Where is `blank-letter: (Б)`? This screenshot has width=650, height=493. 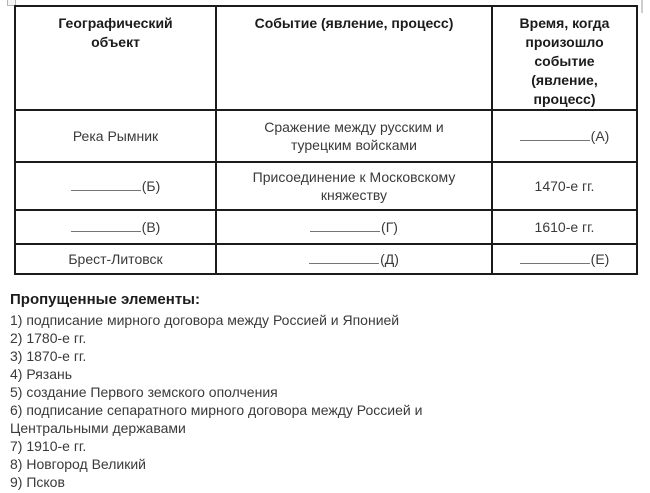 blank-letter: (Б) is located at coordinates (151, 186).